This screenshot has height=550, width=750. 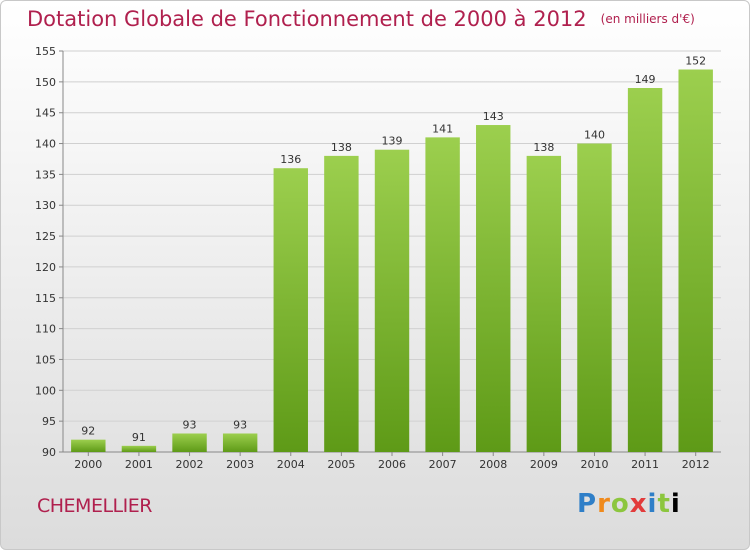 I want to click on x-tick-label: 2000, so click(x=88, y=464).